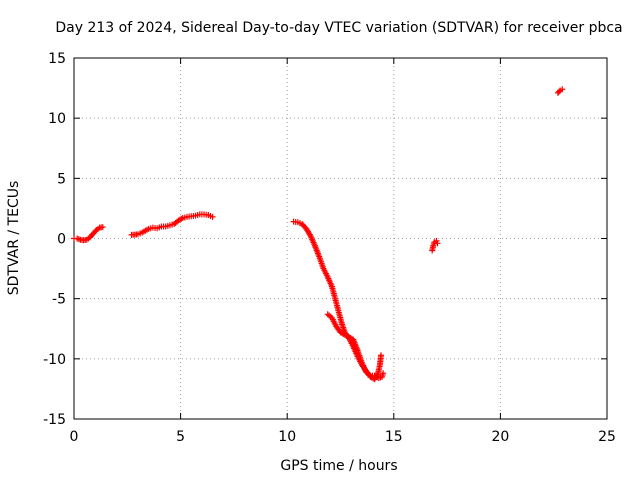 The height and width of the screenshot is (480, 640). Describe the element at coordinates (54, 360) in the screenshot. I see `y-tick-label: -10` at that location.